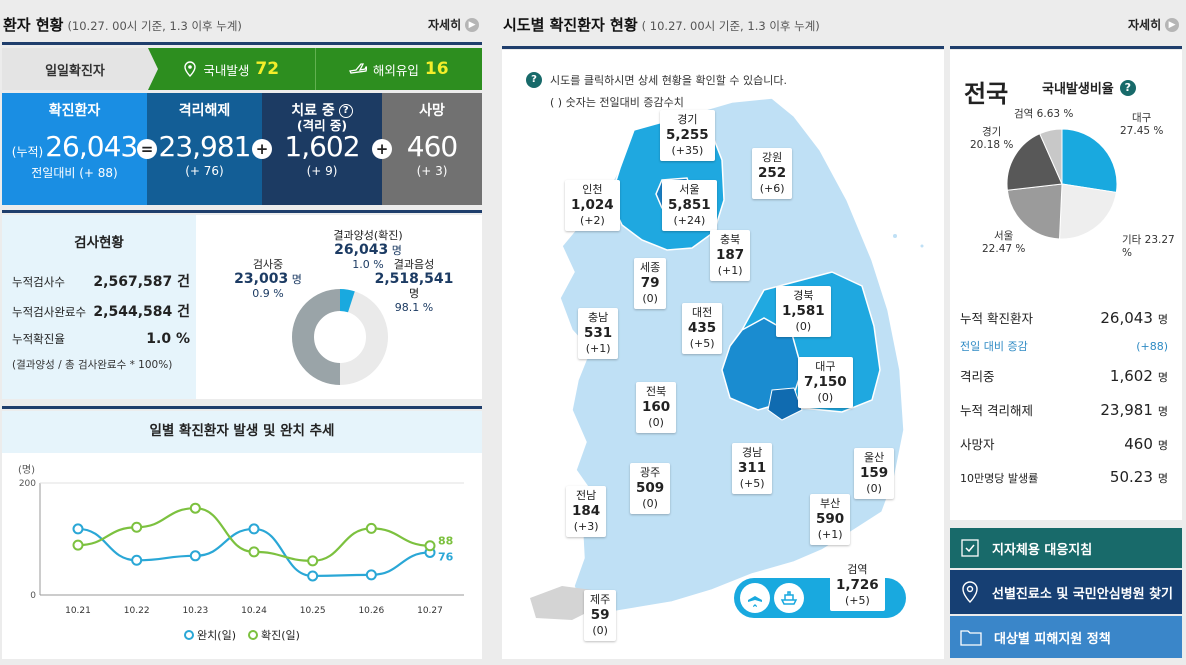 The width and height of the screenshot is (1186, 665). I want to click on region-name: 부산, so click(830, 503).